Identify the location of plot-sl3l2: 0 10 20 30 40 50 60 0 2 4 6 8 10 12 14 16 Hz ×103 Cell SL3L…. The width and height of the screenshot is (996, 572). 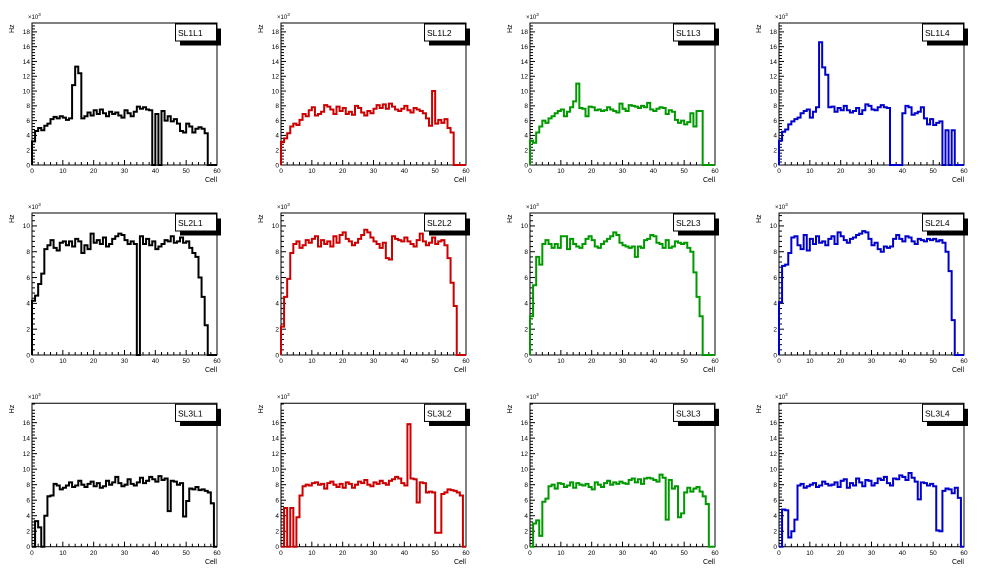
(373, 476).